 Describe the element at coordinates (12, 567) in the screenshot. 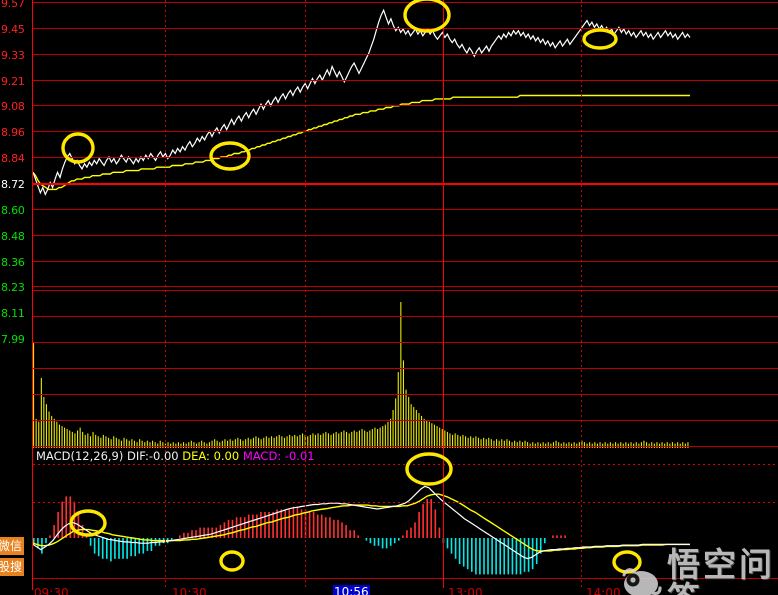

I see `side-badge: 股搜` at that location.